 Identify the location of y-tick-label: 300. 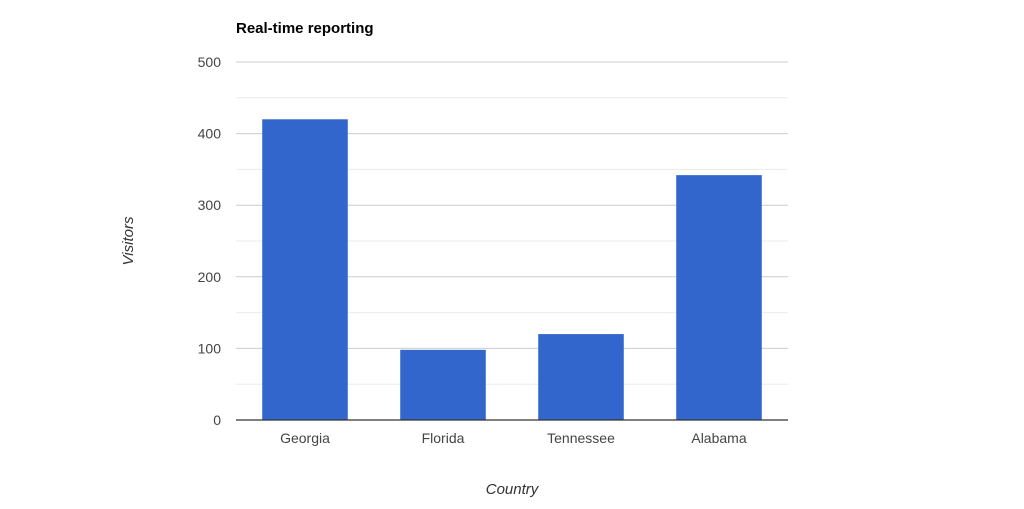
(210, 205).